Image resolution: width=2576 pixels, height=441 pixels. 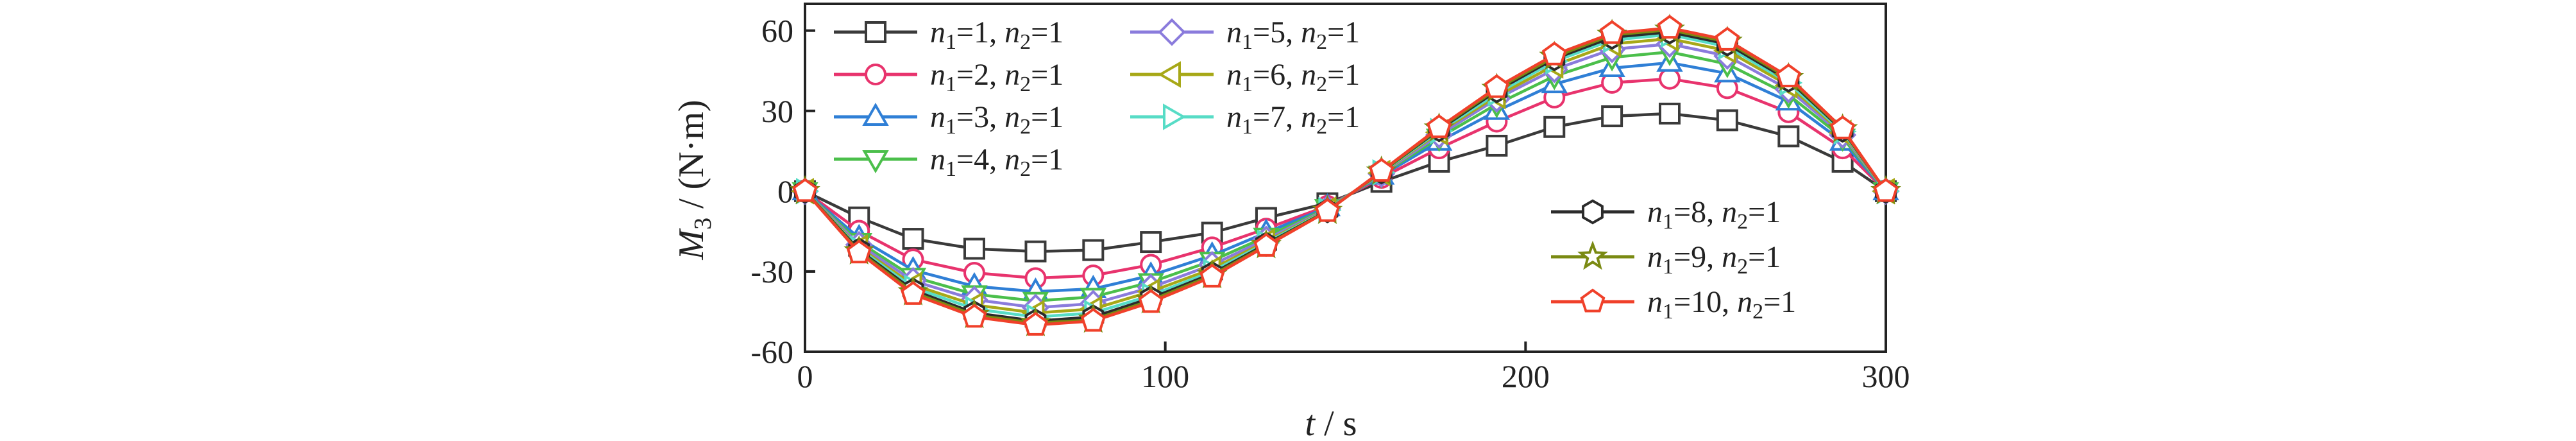 I want to click on legend-entry-10: n1=10, n2=1, so click(x=1673, y=304).